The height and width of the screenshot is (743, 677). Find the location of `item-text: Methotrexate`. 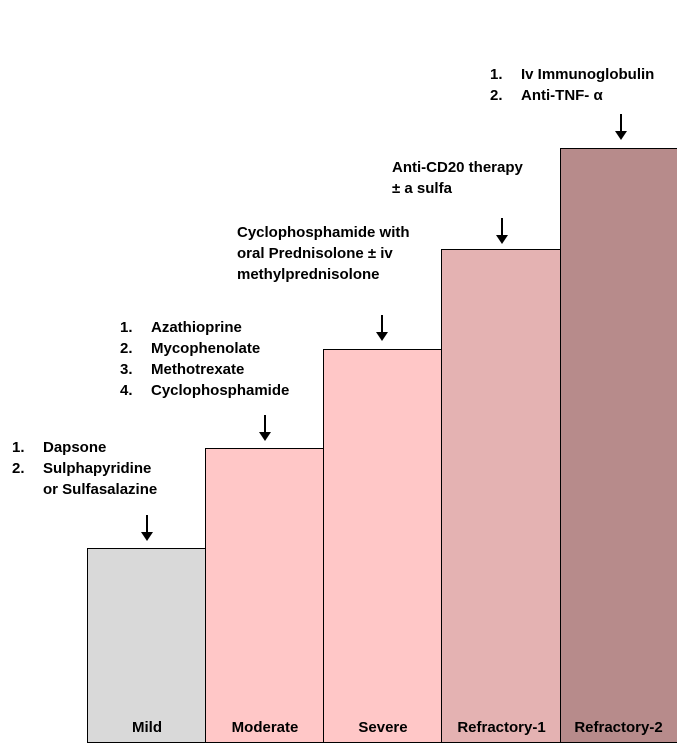

item-text: Methotrexate is located at coordinates (198, 369).